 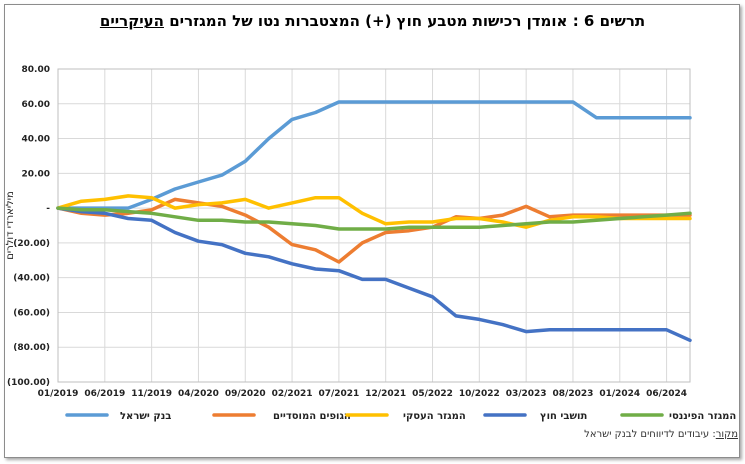 I want to click on y-tick-label: (80.00), so click(x=31, y=348).